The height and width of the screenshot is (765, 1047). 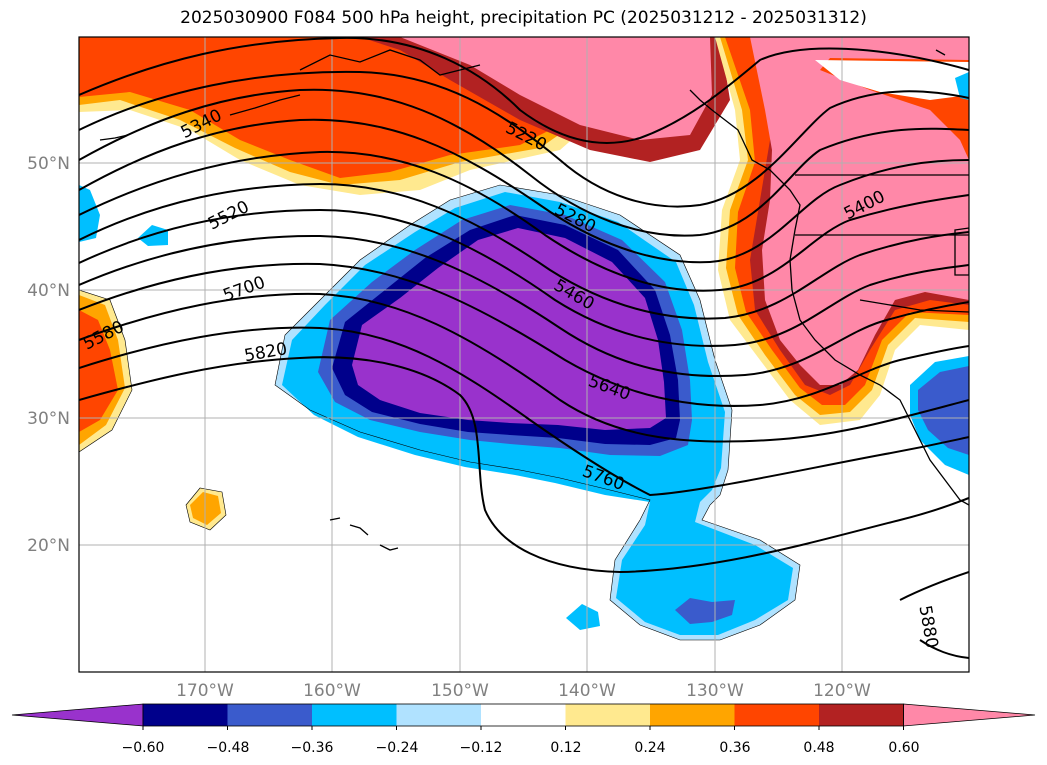 I want to click on colorbar-tick-label: 0.48, so click(x=818, y=748).